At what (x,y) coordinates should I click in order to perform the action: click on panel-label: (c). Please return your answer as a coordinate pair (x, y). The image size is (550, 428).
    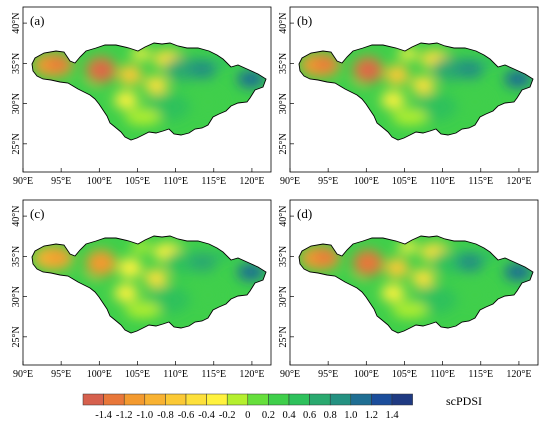
    Looking at the image, I should click on (37, 213).